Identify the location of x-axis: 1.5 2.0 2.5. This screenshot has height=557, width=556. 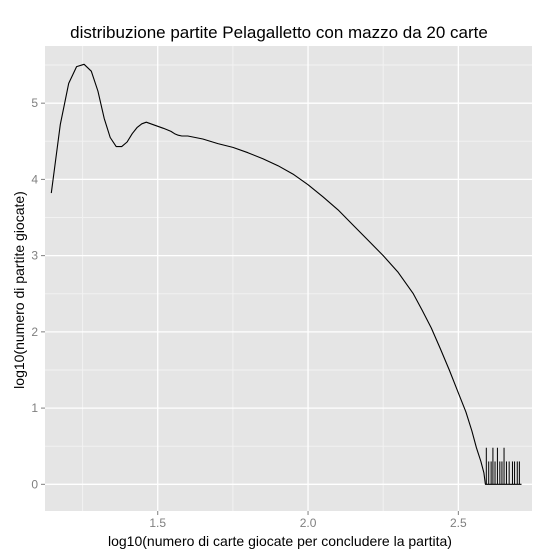
(308, 520).